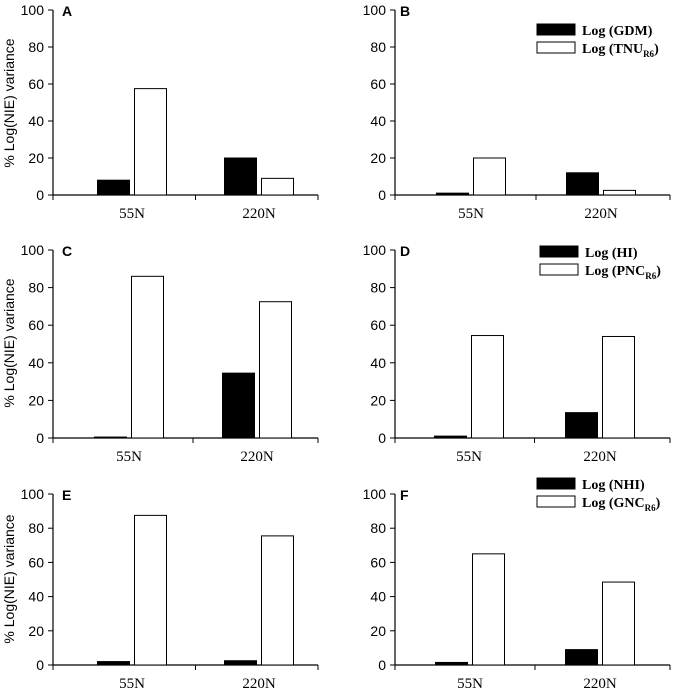 The width and height of the screenshot is (680, 692). I want to click on legend-label: Log (HI), so click(611, 253).